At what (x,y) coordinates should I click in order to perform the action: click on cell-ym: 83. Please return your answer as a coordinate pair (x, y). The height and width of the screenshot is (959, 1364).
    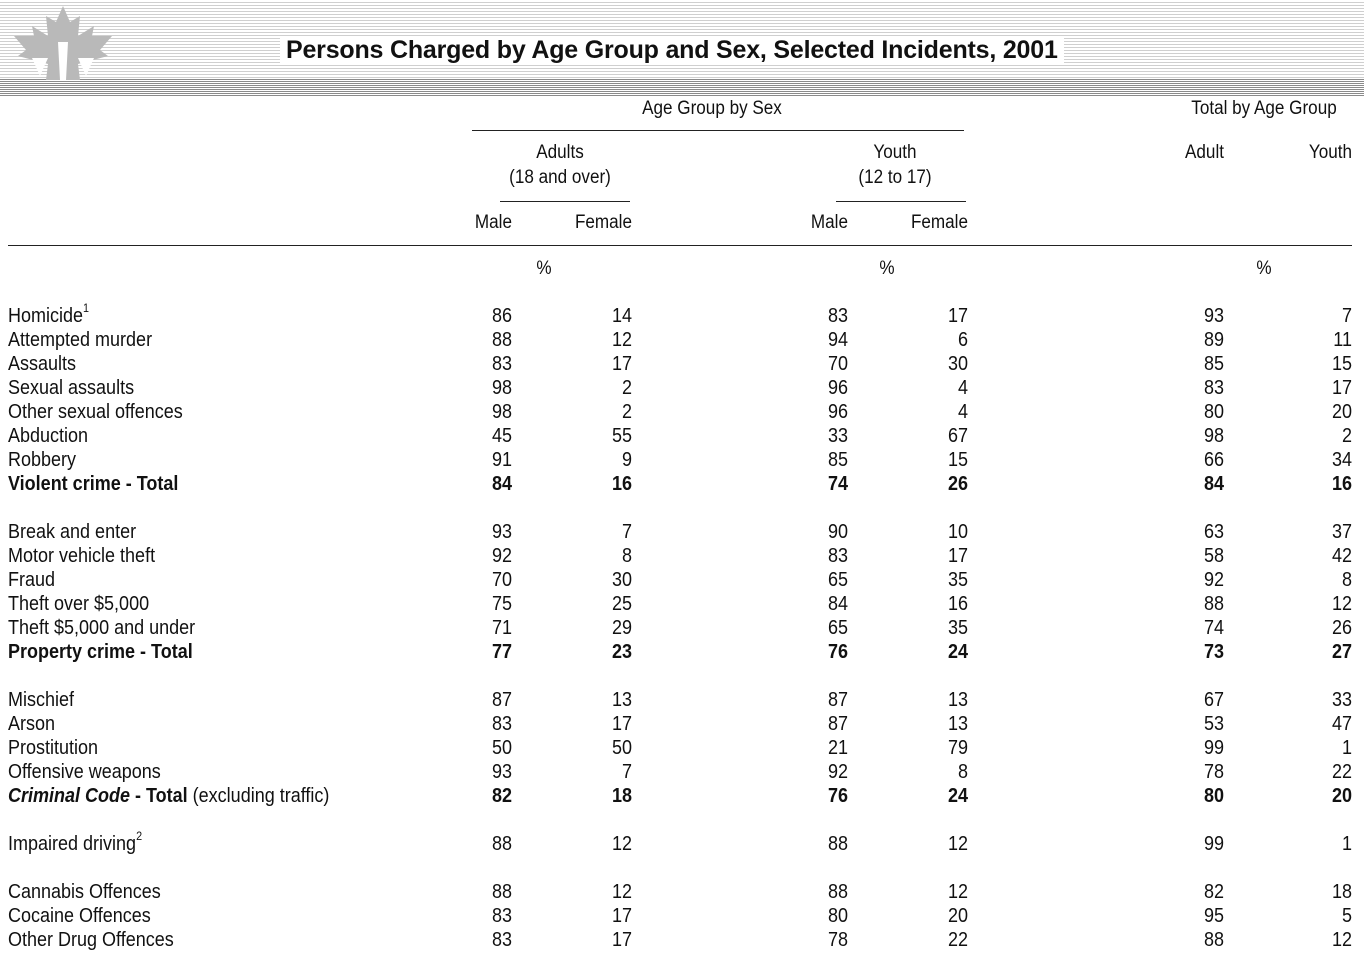
    Looking at the image, I should click on (837, 316).